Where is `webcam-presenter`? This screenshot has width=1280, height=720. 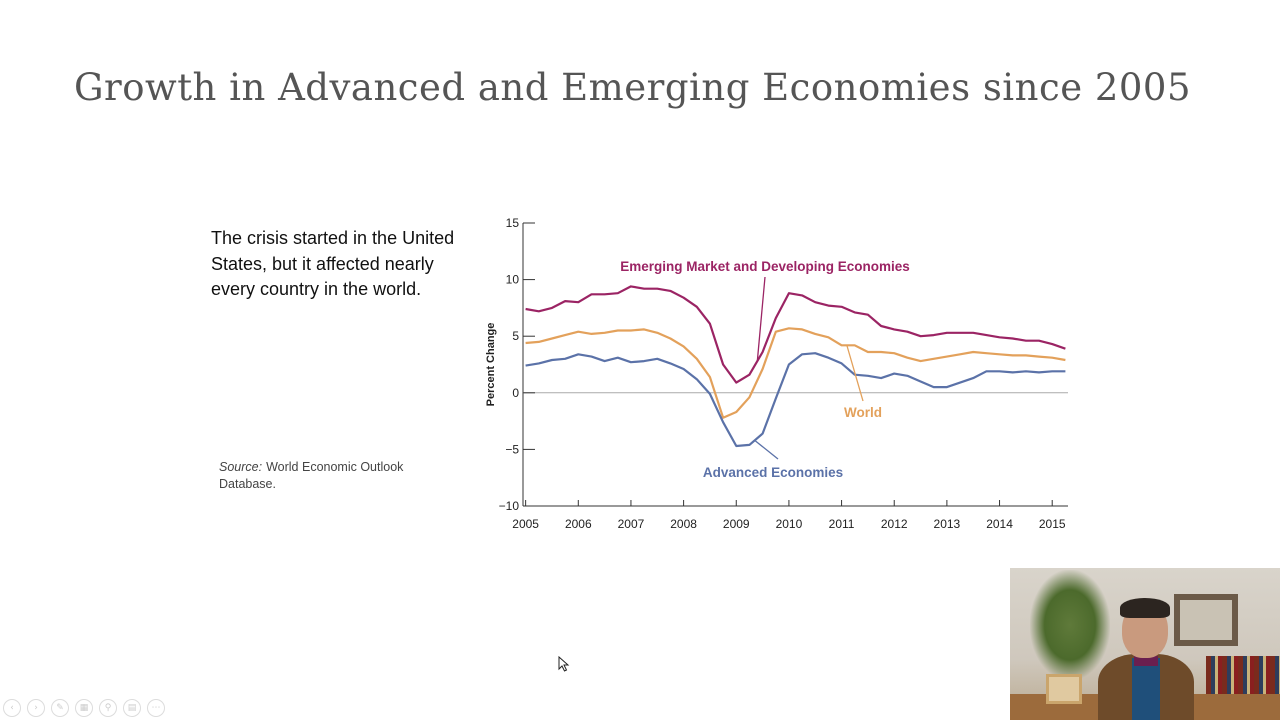 webcam-presenter is located at coordinates (1146, 659).